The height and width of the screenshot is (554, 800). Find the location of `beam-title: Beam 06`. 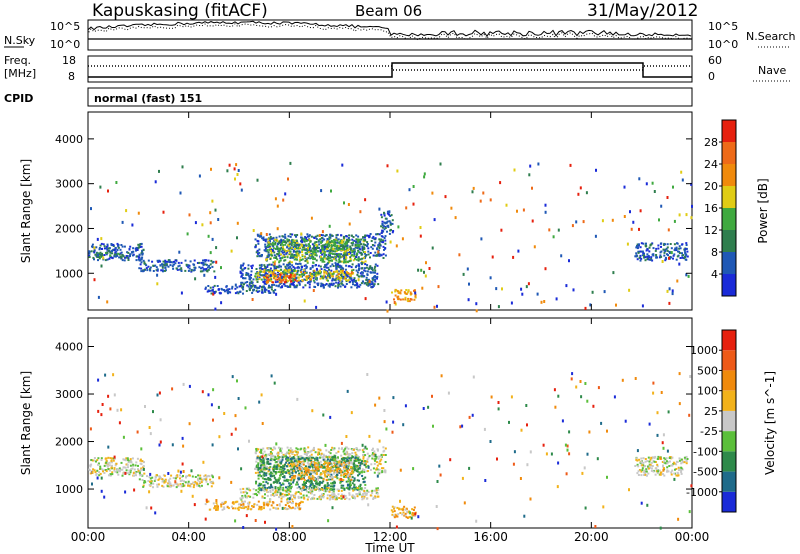

beam-title: Beam 06 is located at coordinates (388, 11).